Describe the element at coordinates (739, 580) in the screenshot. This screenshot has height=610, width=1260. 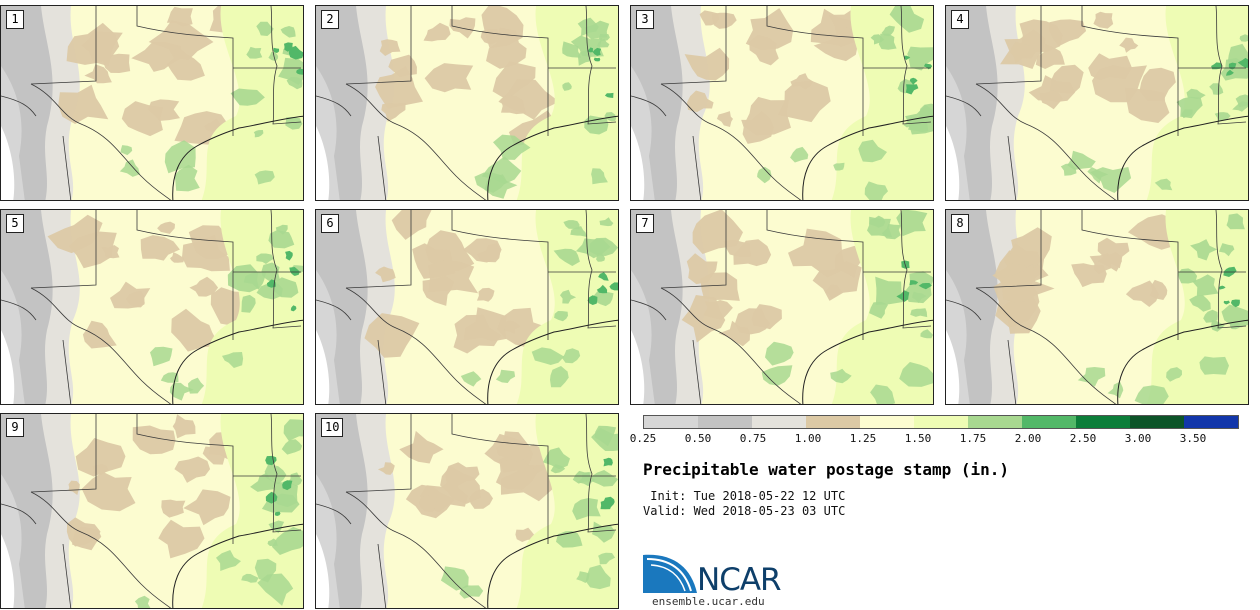
I see `ncar-logo-text: NCAR` at that location.